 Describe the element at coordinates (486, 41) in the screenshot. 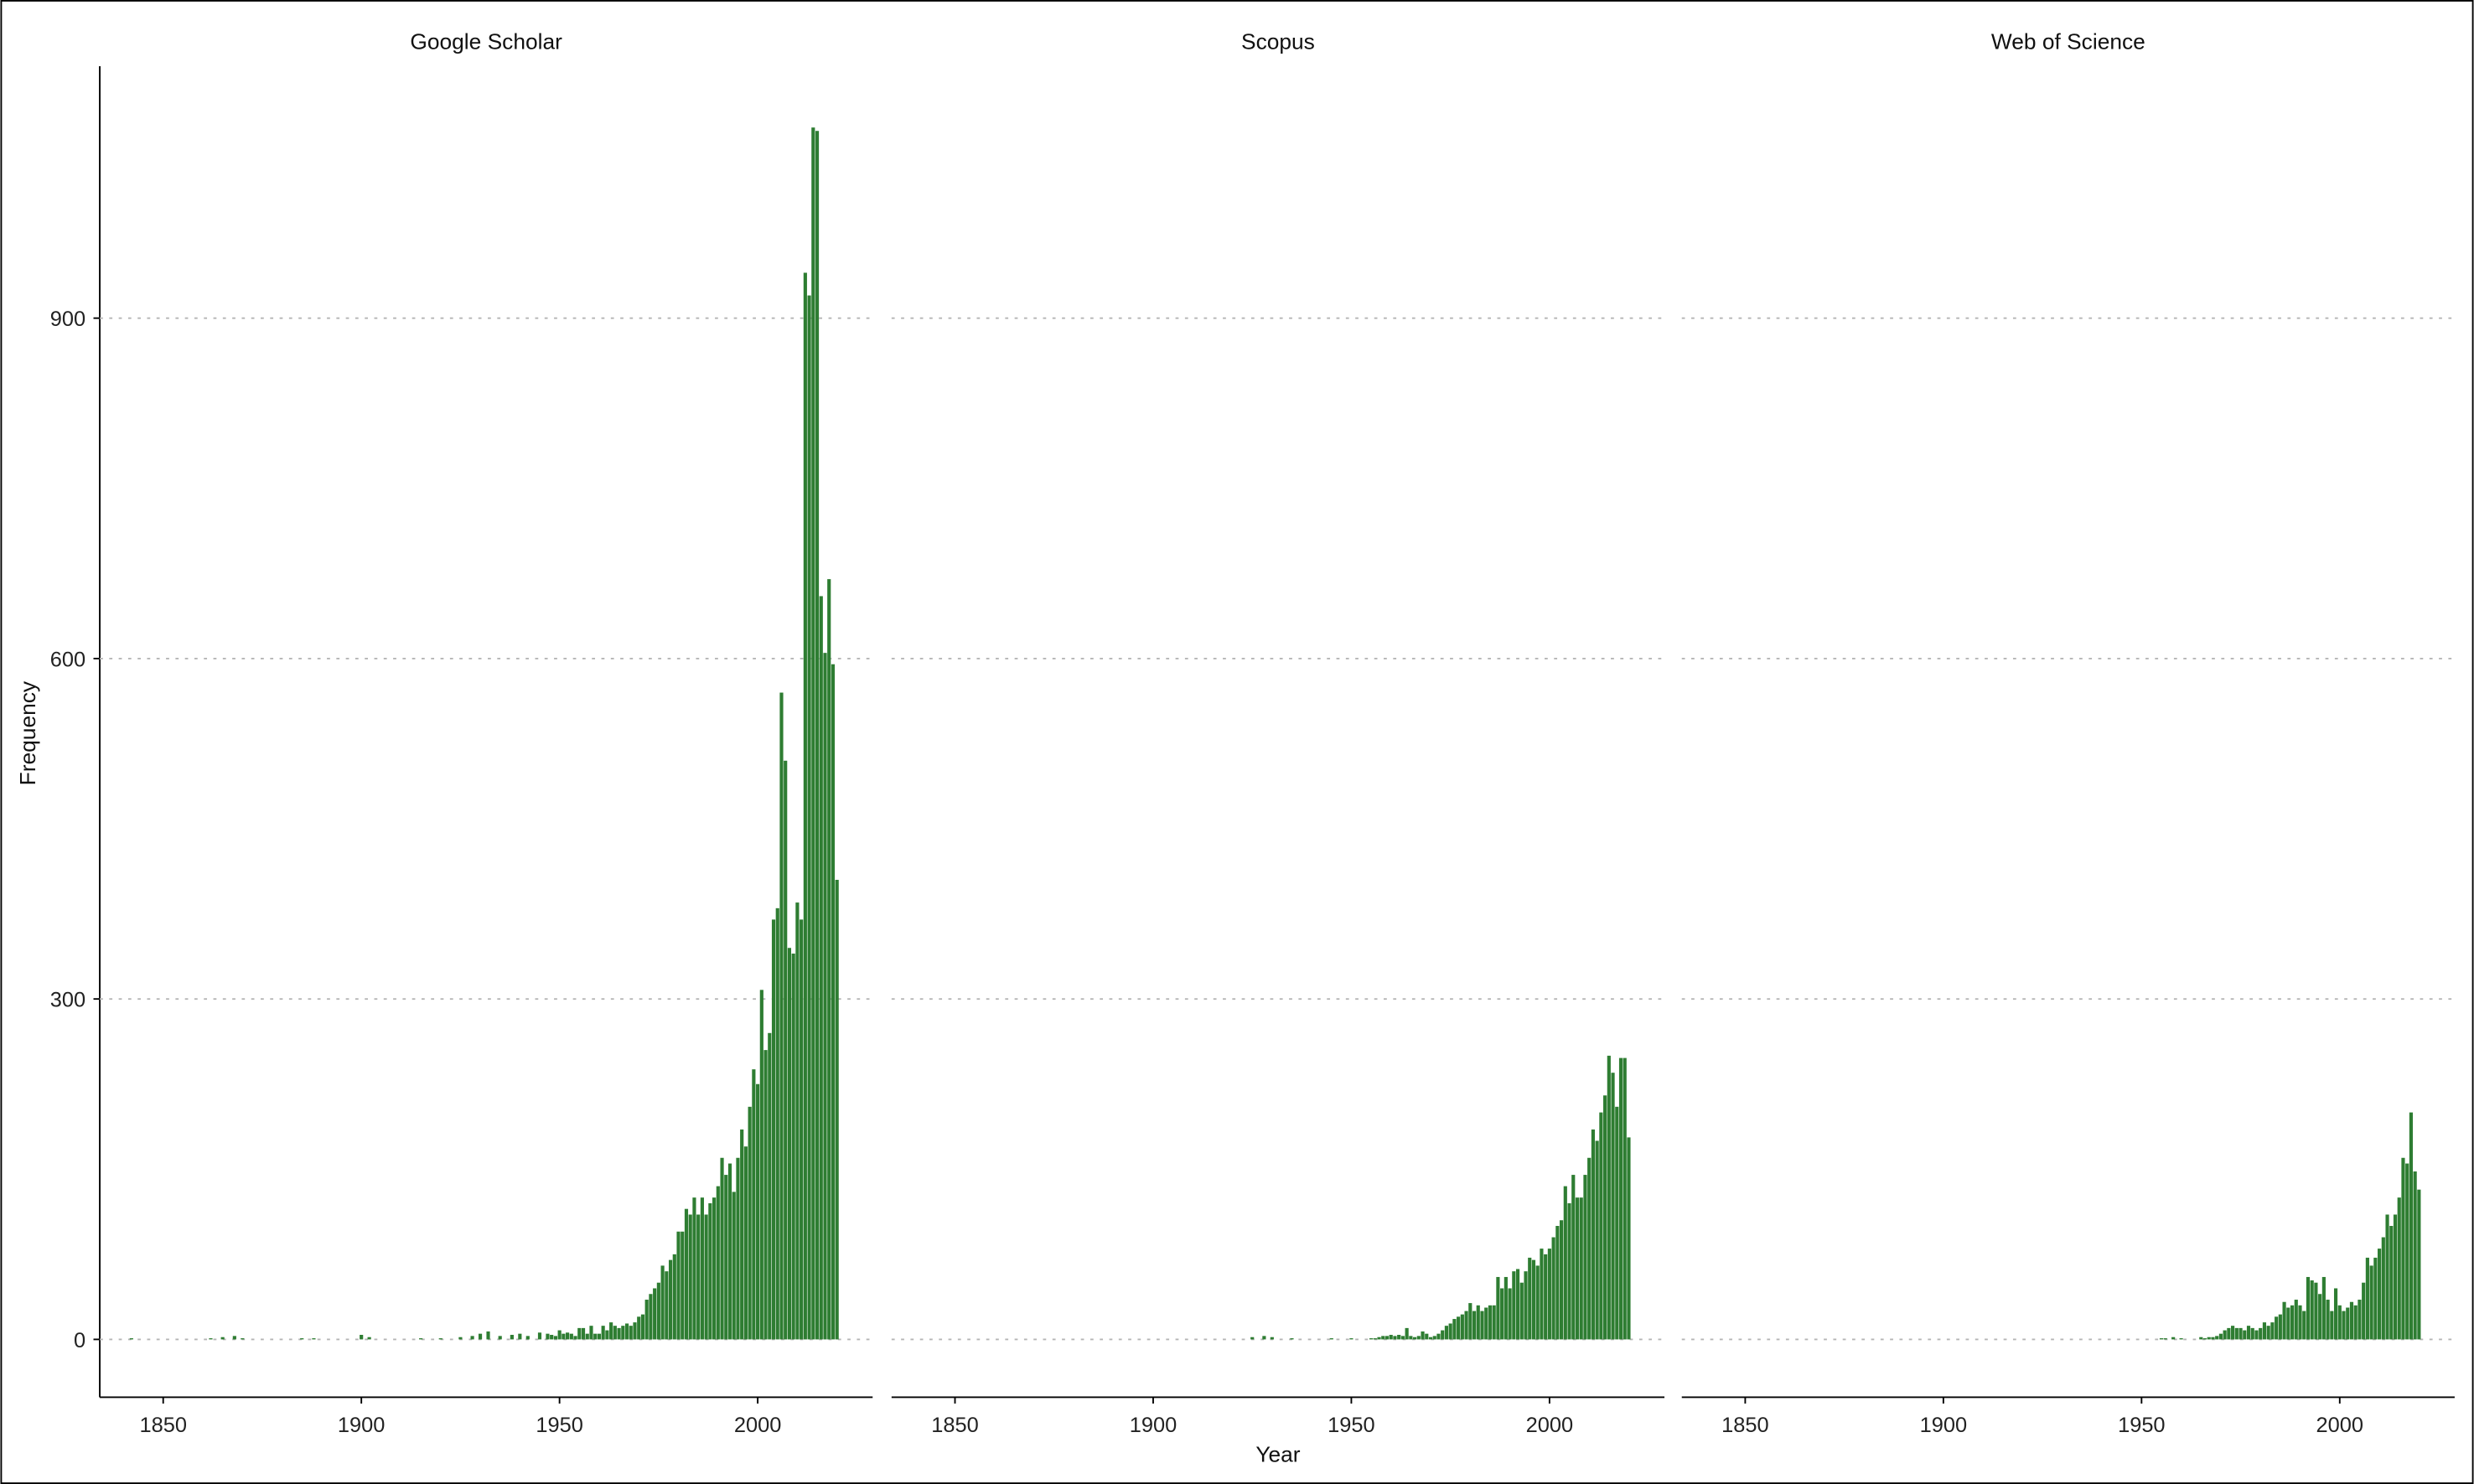

I see `facet-title: Google Scholar` at that location.